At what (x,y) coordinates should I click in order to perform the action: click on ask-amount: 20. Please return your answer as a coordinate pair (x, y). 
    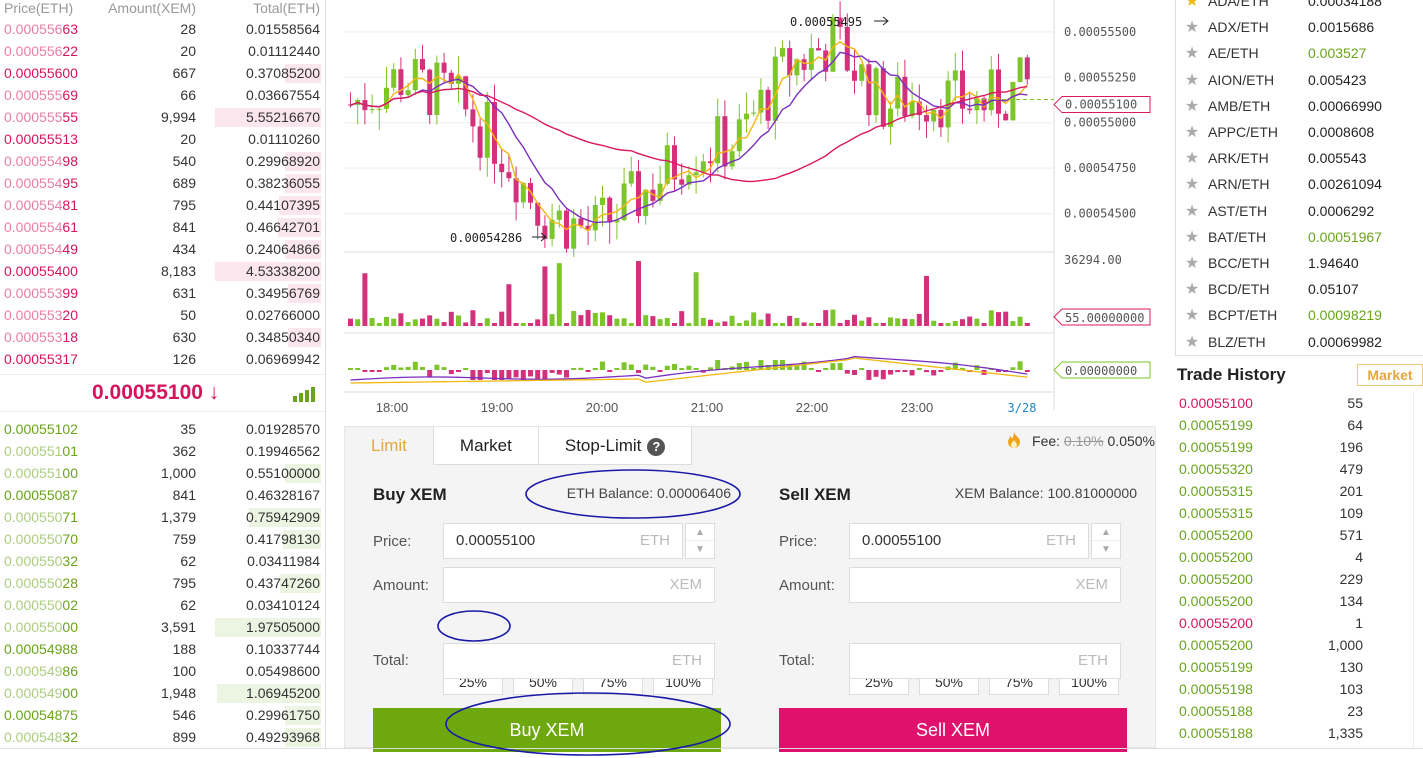
    Looking at the image, I should click on (188, 51).